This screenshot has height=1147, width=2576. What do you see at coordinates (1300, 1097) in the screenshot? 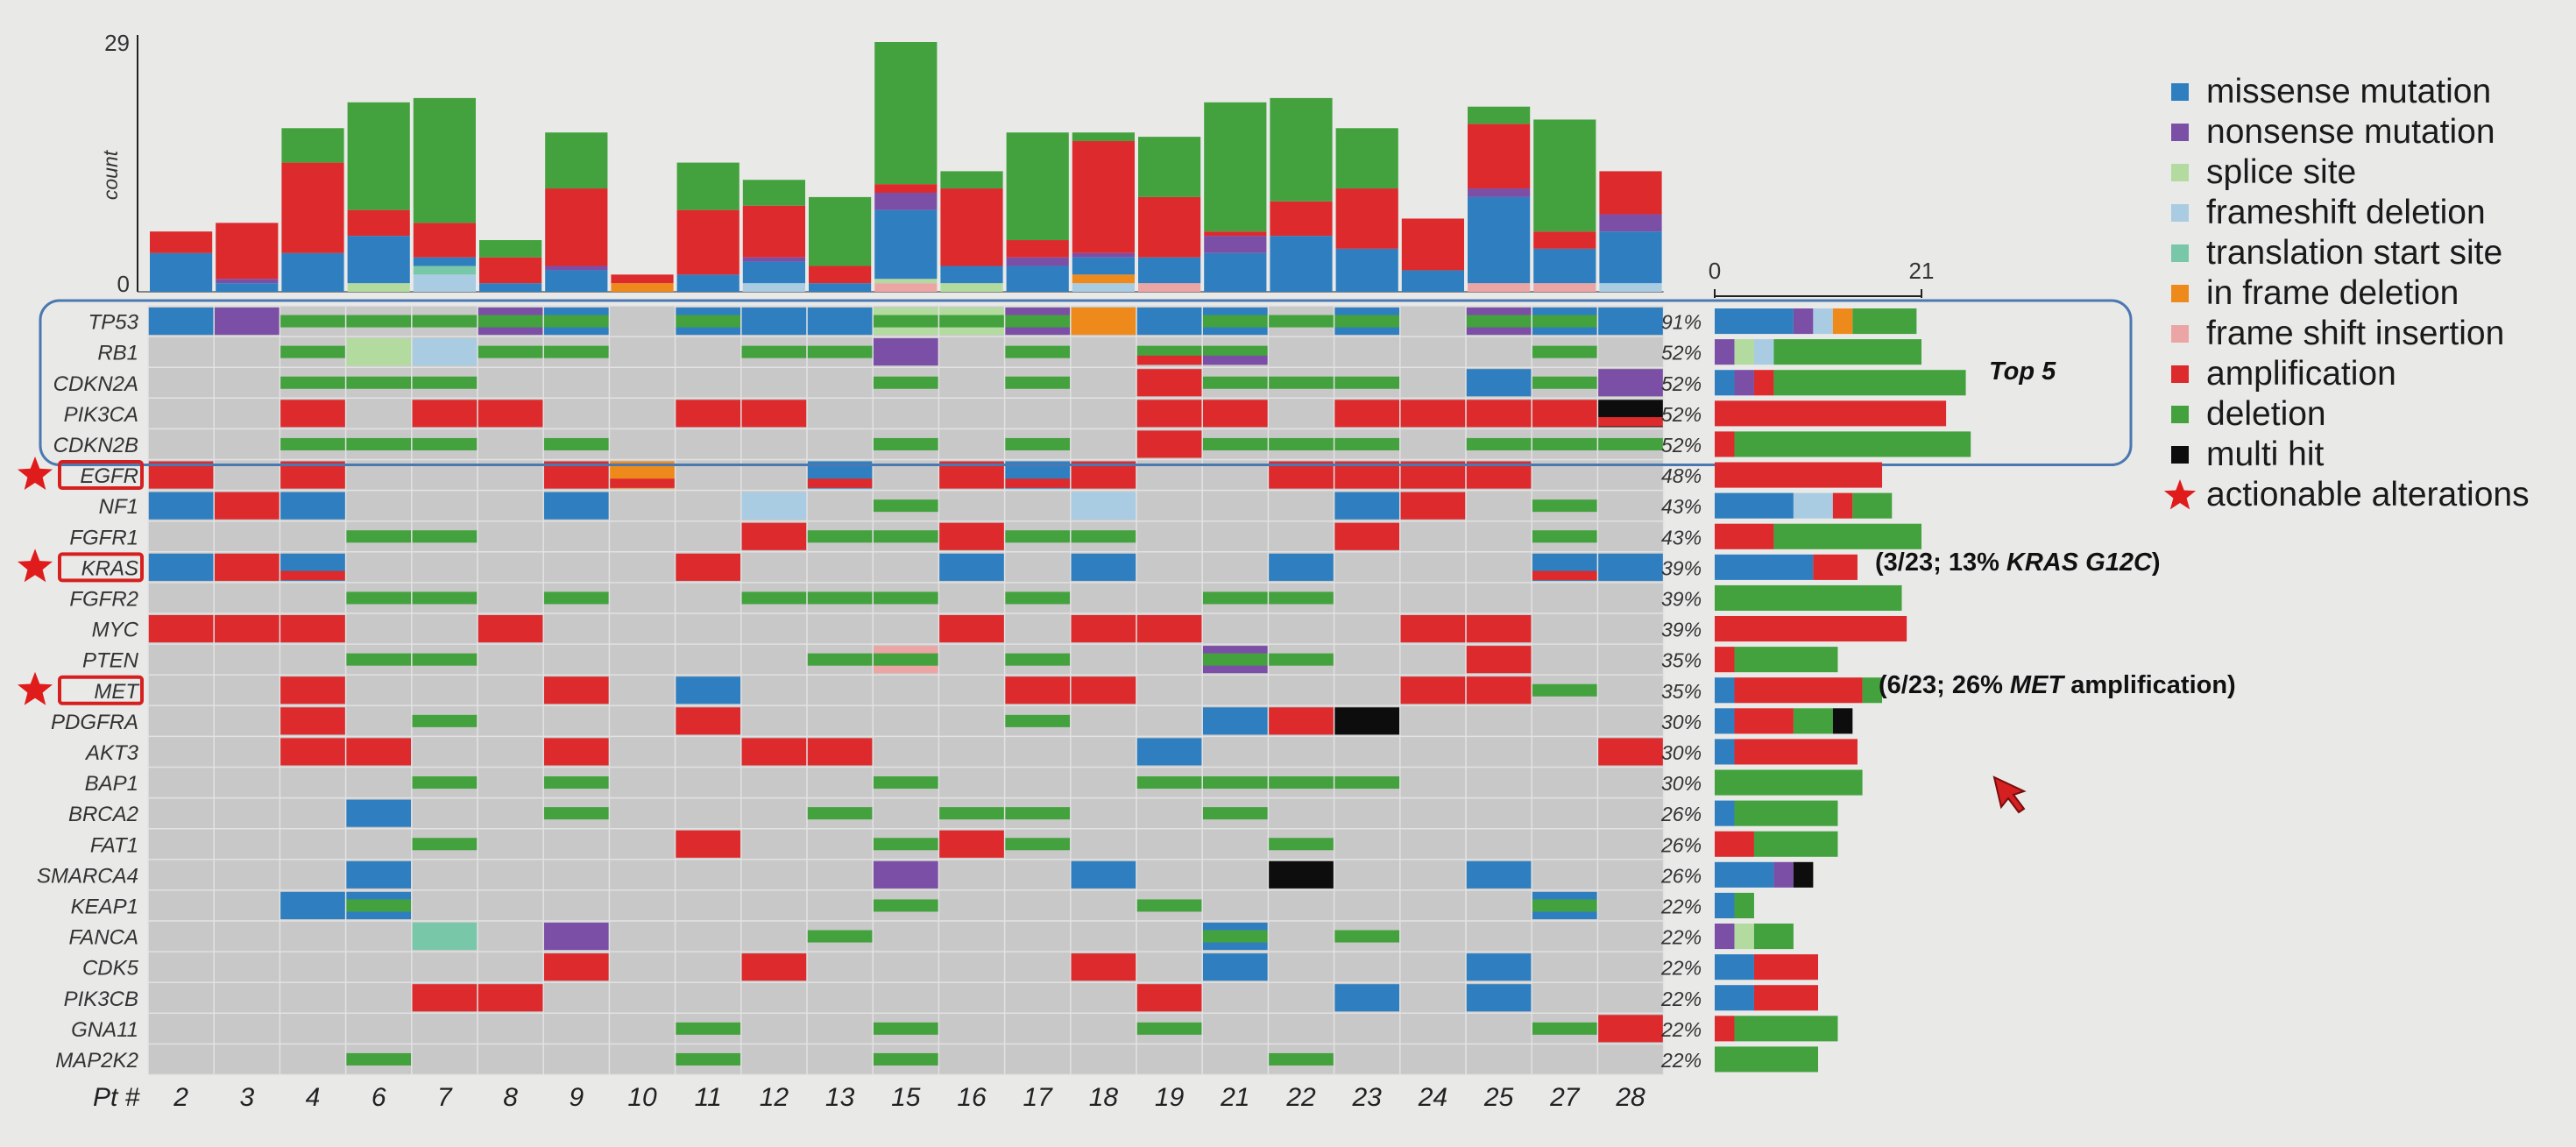
I see `patient-label: 22` at bounding box center [1300, 1097].